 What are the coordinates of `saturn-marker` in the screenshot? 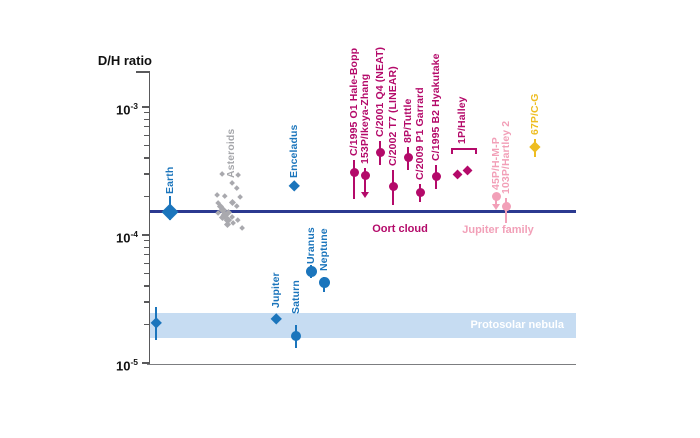 It's located at (296, 335).